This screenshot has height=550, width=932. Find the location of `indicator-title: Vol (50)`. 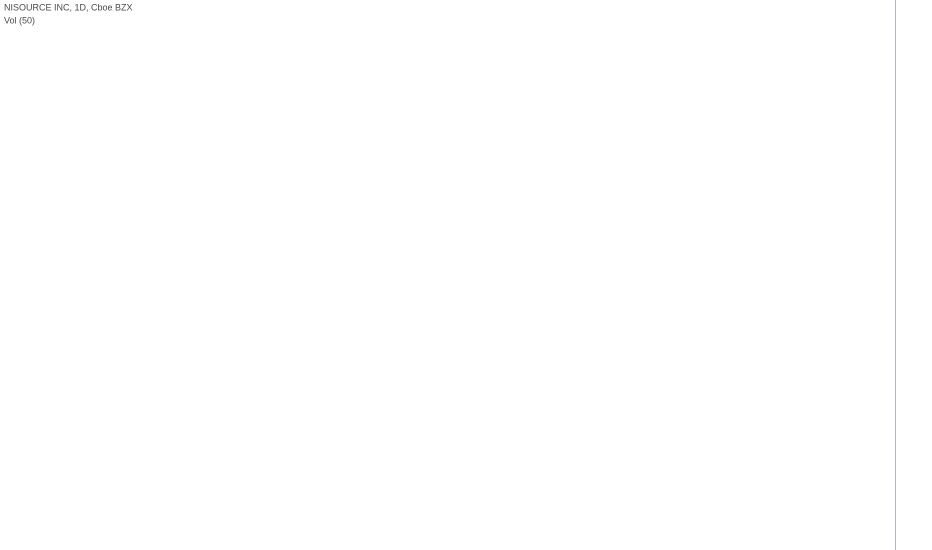

indicator-title: Vol (50) is located at coordinates (19, 20).